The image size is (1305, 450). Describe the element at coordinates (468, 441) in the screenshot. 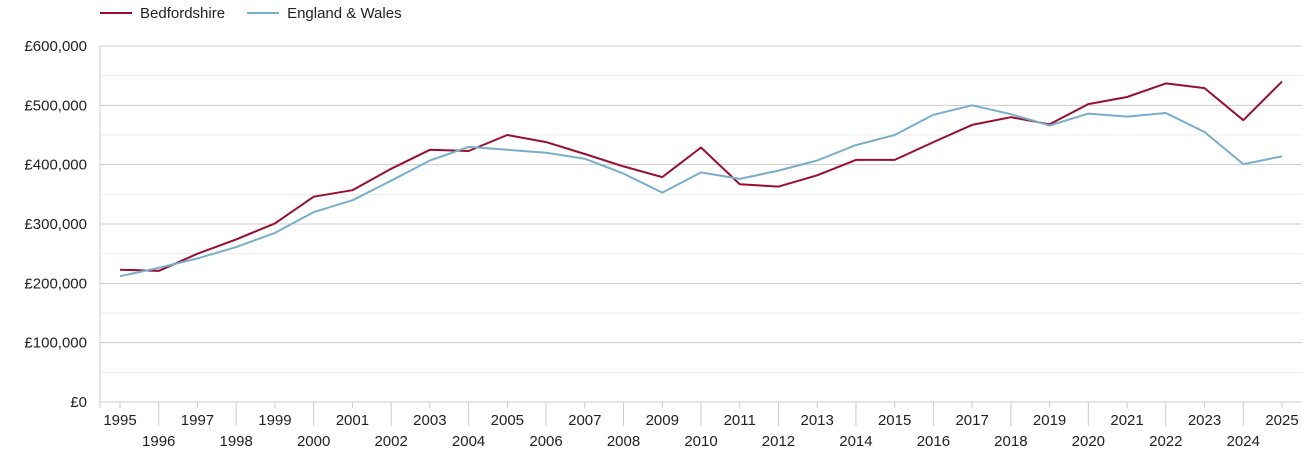

I see `x-tick-label: 2004` at that location.